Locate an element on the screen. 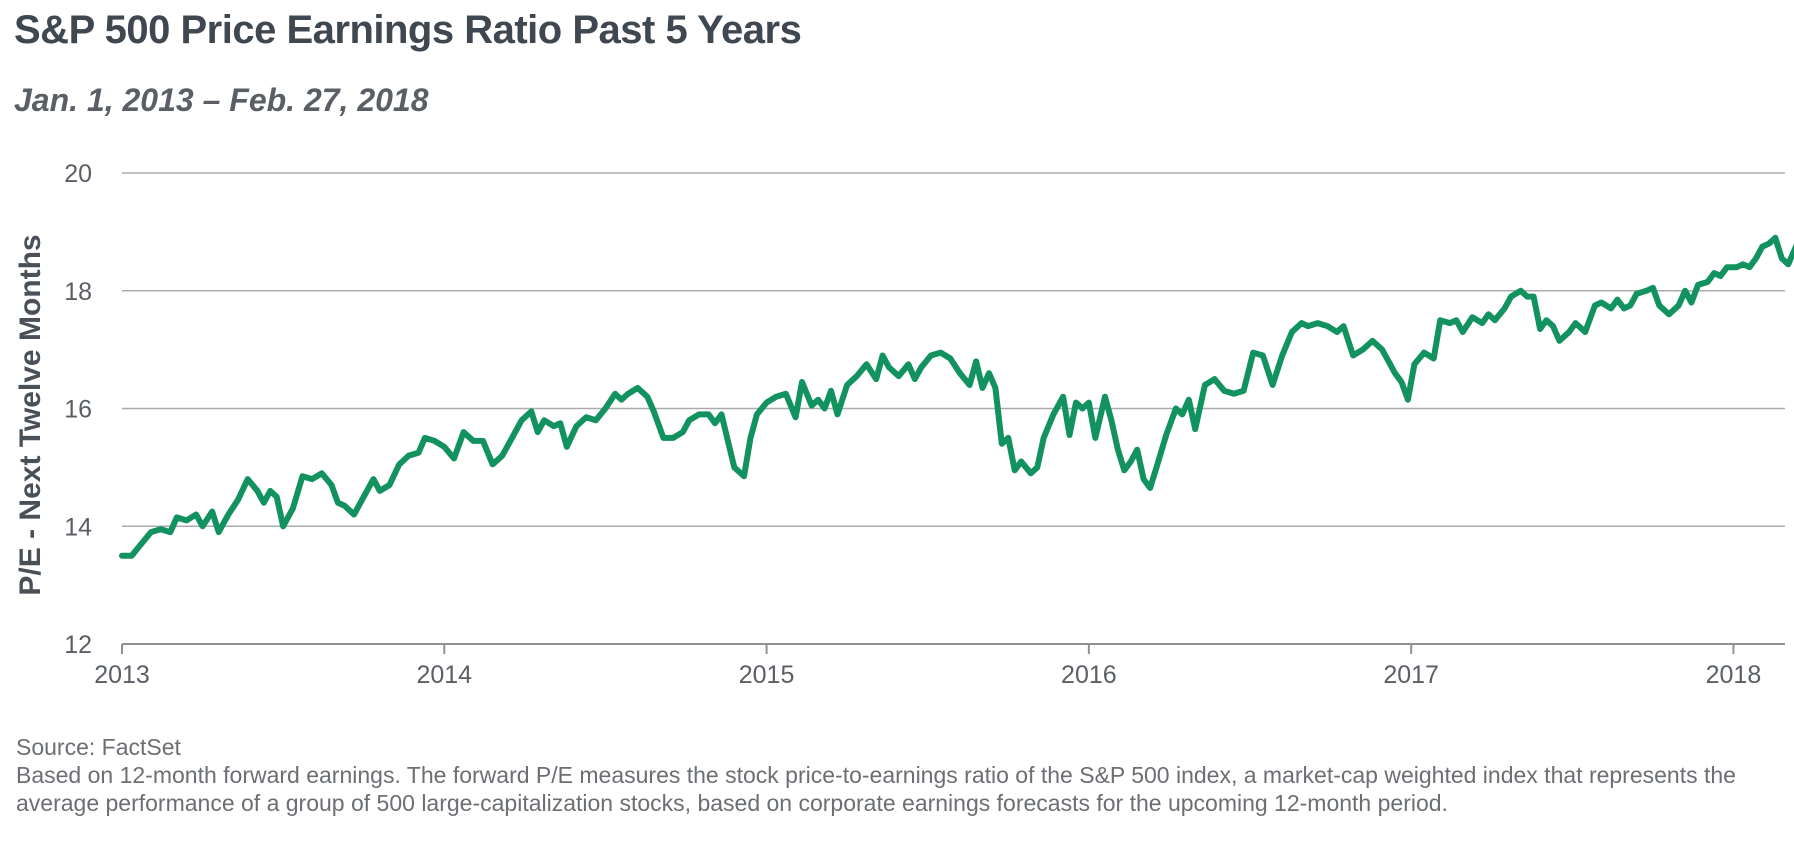 Image resolution: width=1794 pixels, height=860 pixels. y-axis-ticks: 12 14 16 18 20 is located at coordinates (78, 409).